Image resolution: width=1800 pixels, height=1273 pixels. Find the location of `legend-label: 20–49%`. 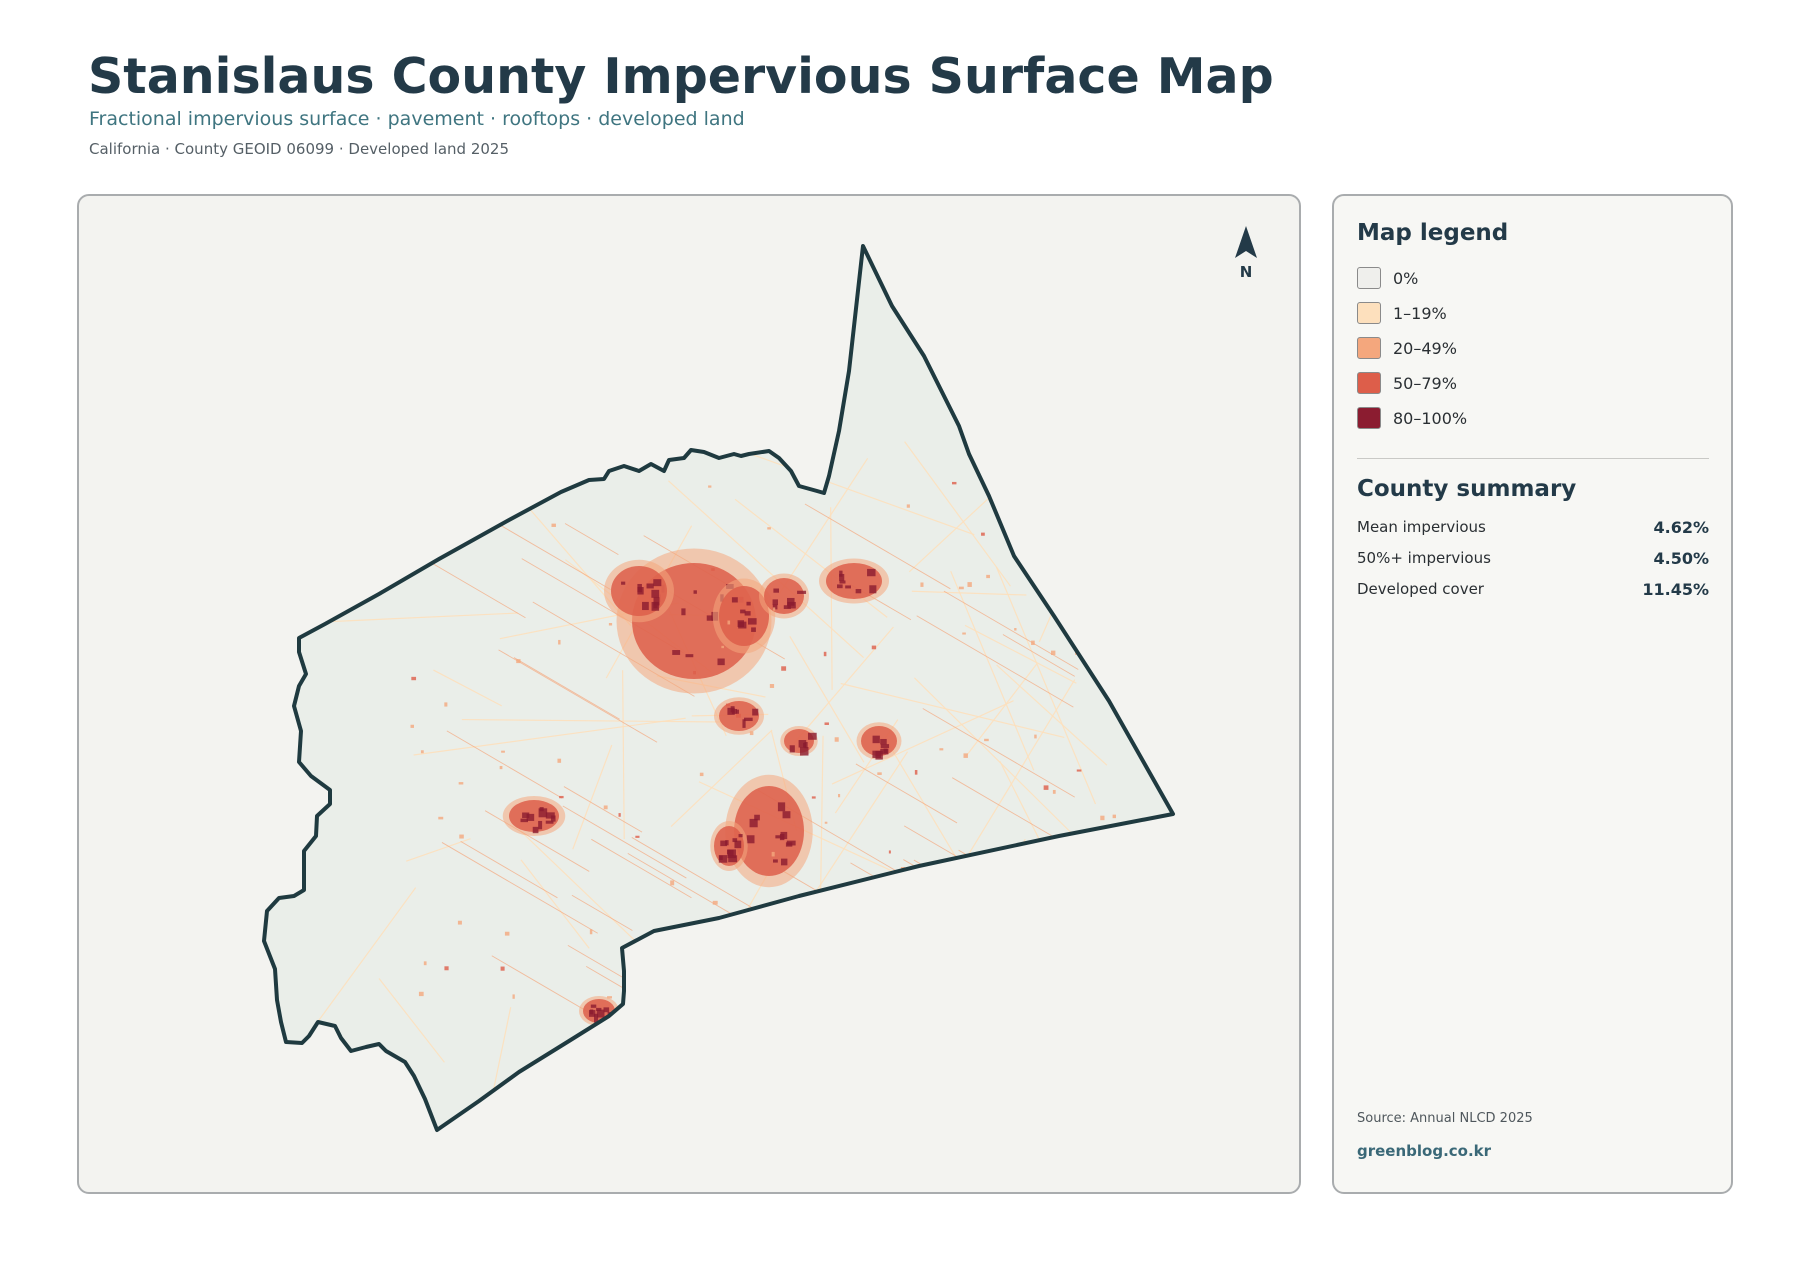

legend-label: 20–49% is located at coordinates (1425, 348).